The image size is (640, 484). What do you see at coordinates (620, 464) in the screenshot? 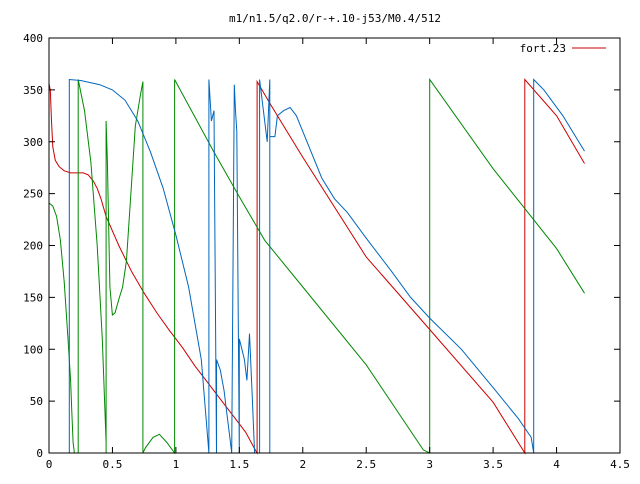
I see `x-tick-label: 4.5` at bounding box center [620, 464].